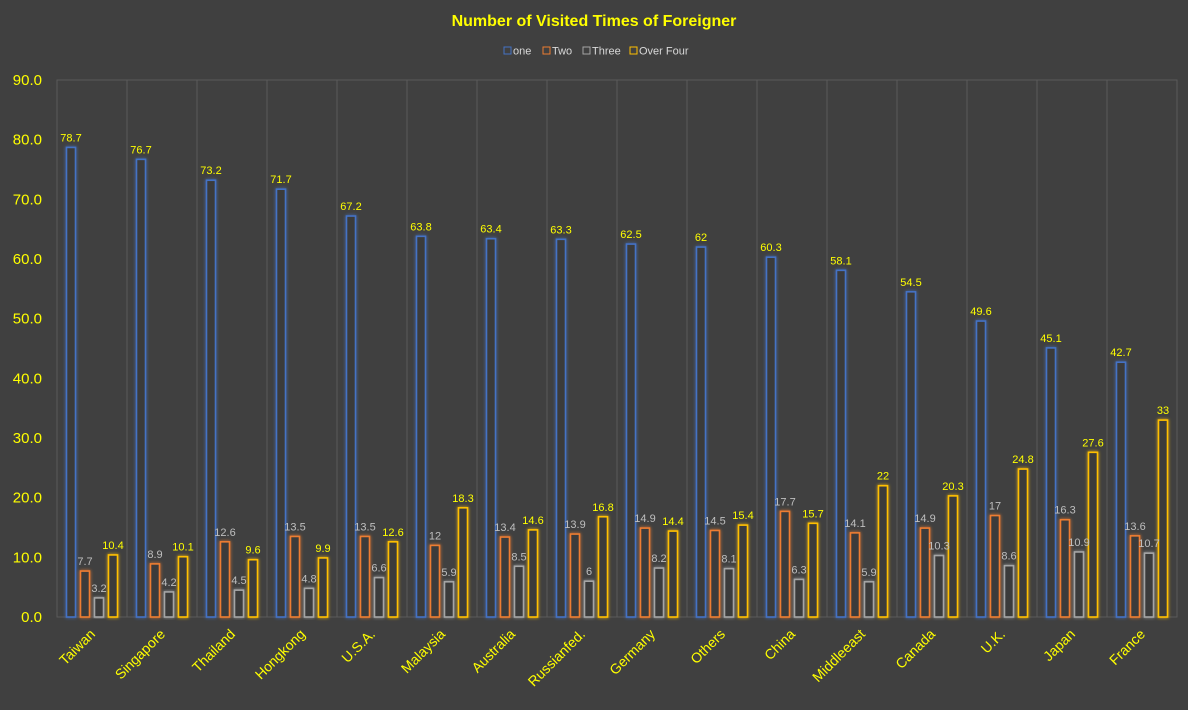  What do you see at coordinates (645, 572) in the screenshot?
I see `bar-two-germany` at bounding box center [645, 572].